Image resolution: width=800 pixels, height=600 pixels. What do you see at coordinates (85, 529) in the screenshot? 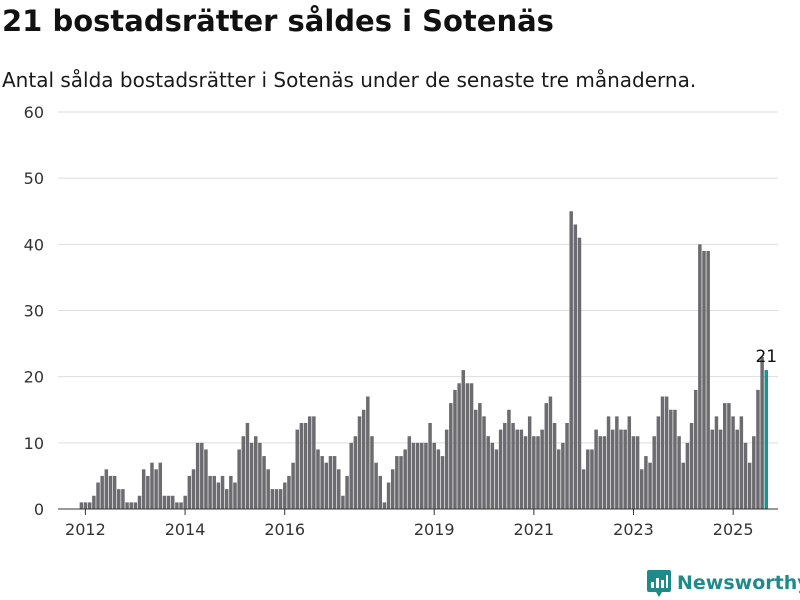
I see `x-tick-label: 2012` at bounding box center [85, 529].